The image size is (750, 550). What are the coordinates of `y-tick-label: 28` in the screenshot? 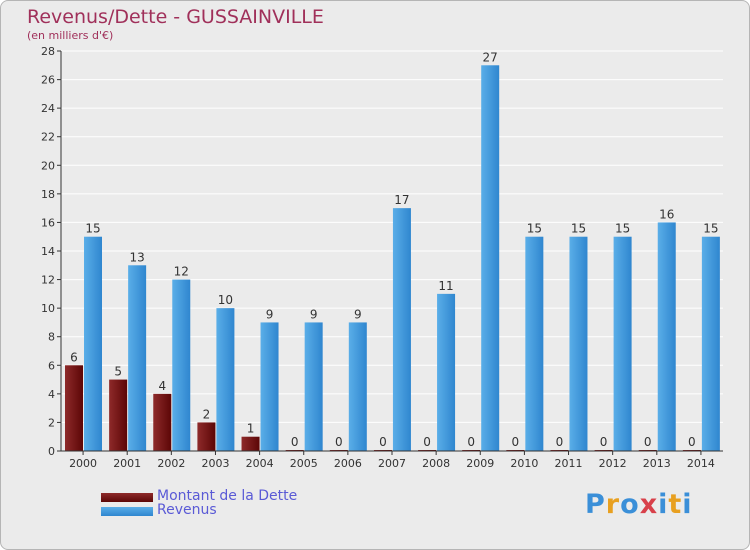 It's located at (48, 51).